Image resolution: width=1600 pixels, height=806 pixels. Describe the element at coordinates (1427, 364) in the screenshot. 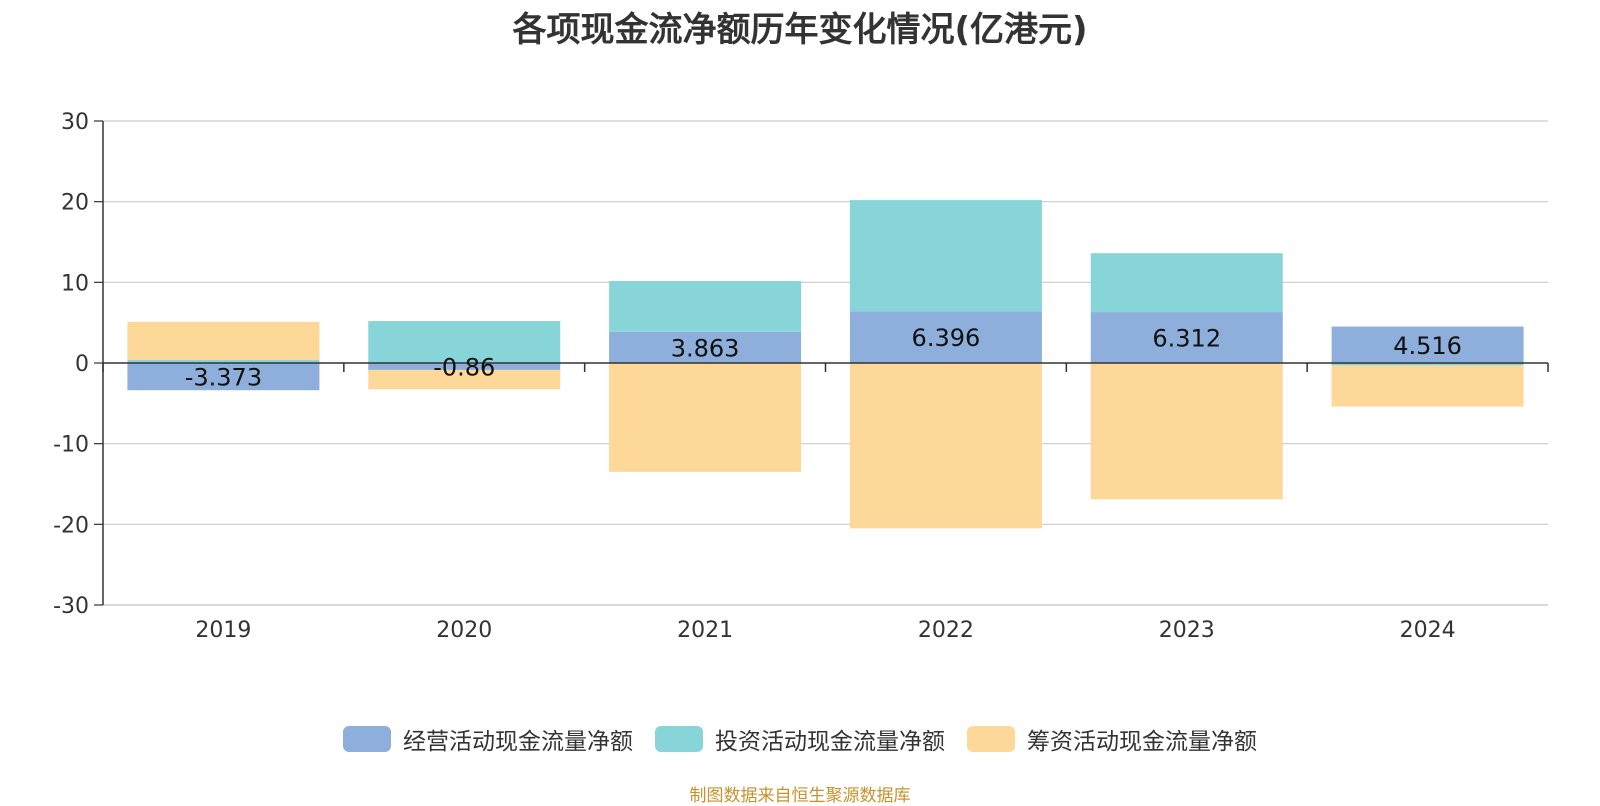

I see `bar-2-2024` at that location.